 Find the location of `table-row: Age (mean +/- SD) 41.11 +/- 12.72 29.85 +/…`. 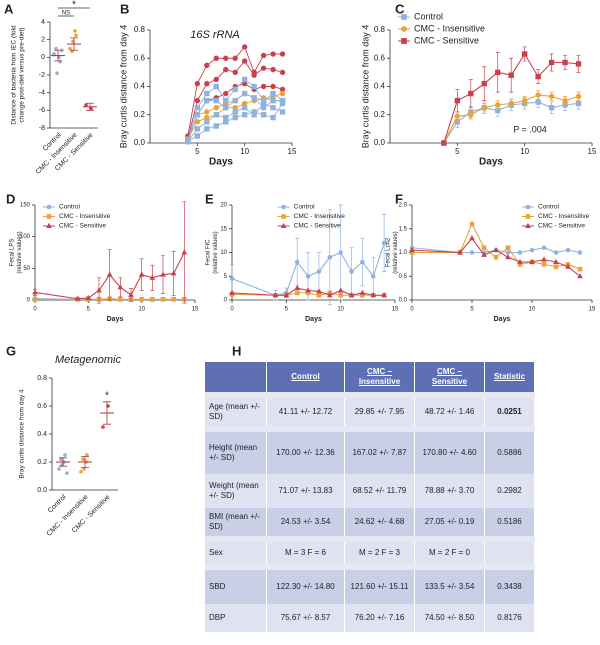

table-row: Age (mean +/- SD) 41.11 +/- 12.72 29.85 +/… is located at coordinates (370, 412).